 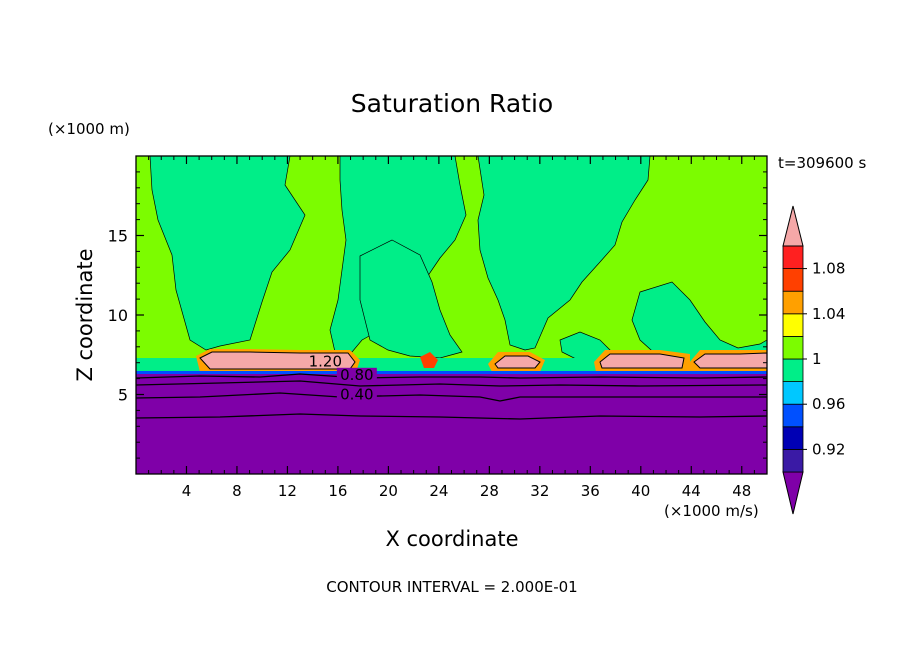 I want to click on region-near-saturation-e, so click(x=699, y=322).